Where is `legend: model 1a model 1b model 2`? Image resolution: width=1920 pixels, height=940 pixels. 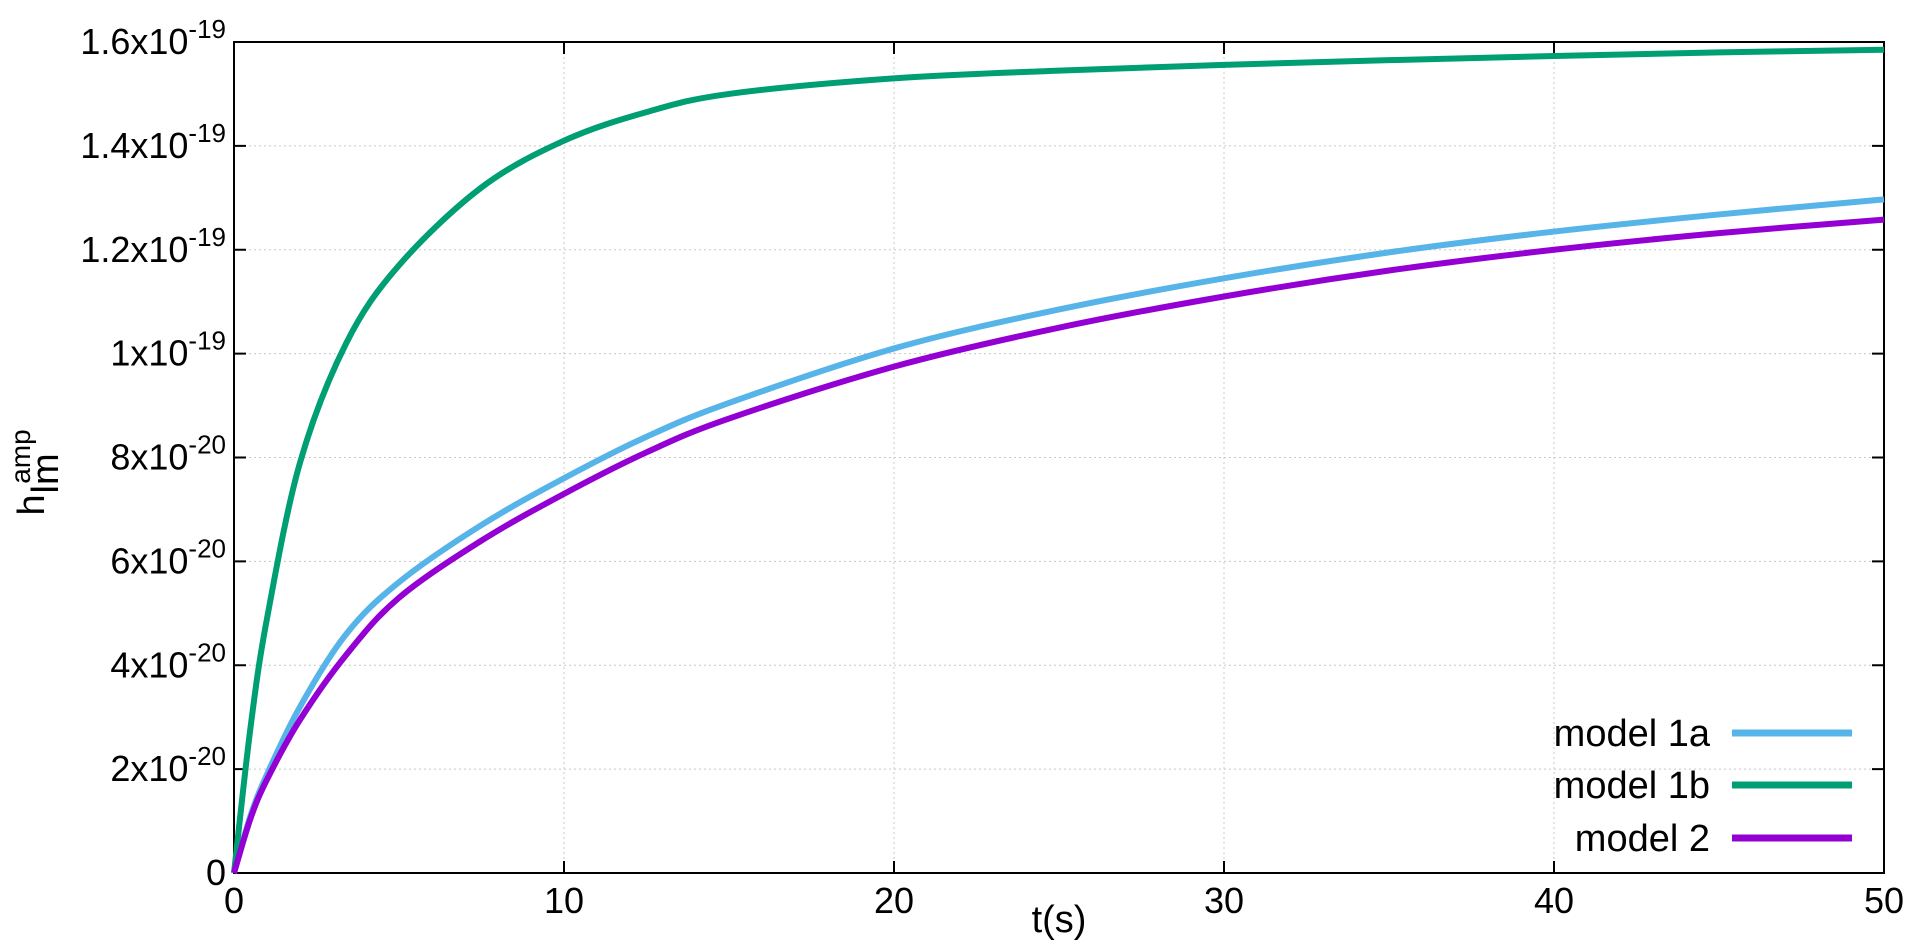 legend: model 1a model 1b model 2 is located at coordinates (1703, 786).